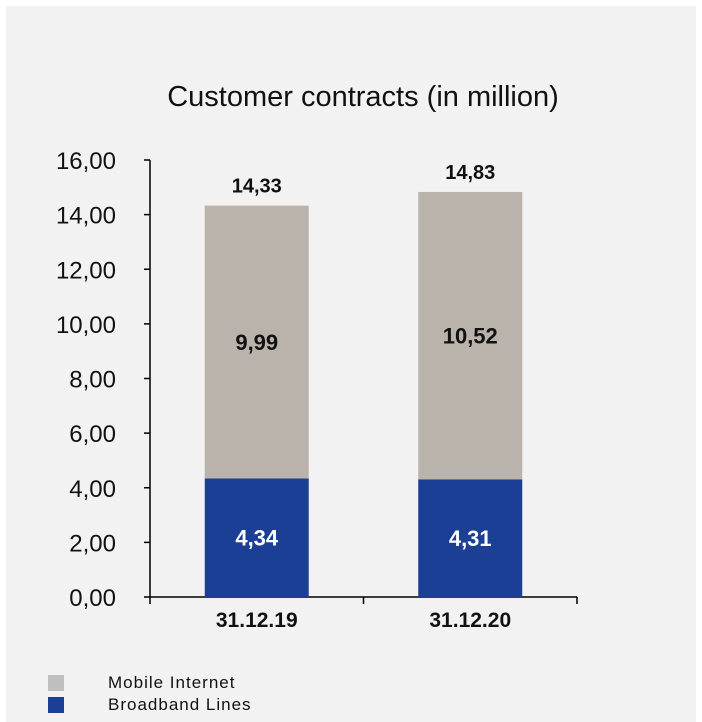 The height and width of the screenshot is (722, 702). I want to click on y-tick-label: 10,00, so click(86, 325).